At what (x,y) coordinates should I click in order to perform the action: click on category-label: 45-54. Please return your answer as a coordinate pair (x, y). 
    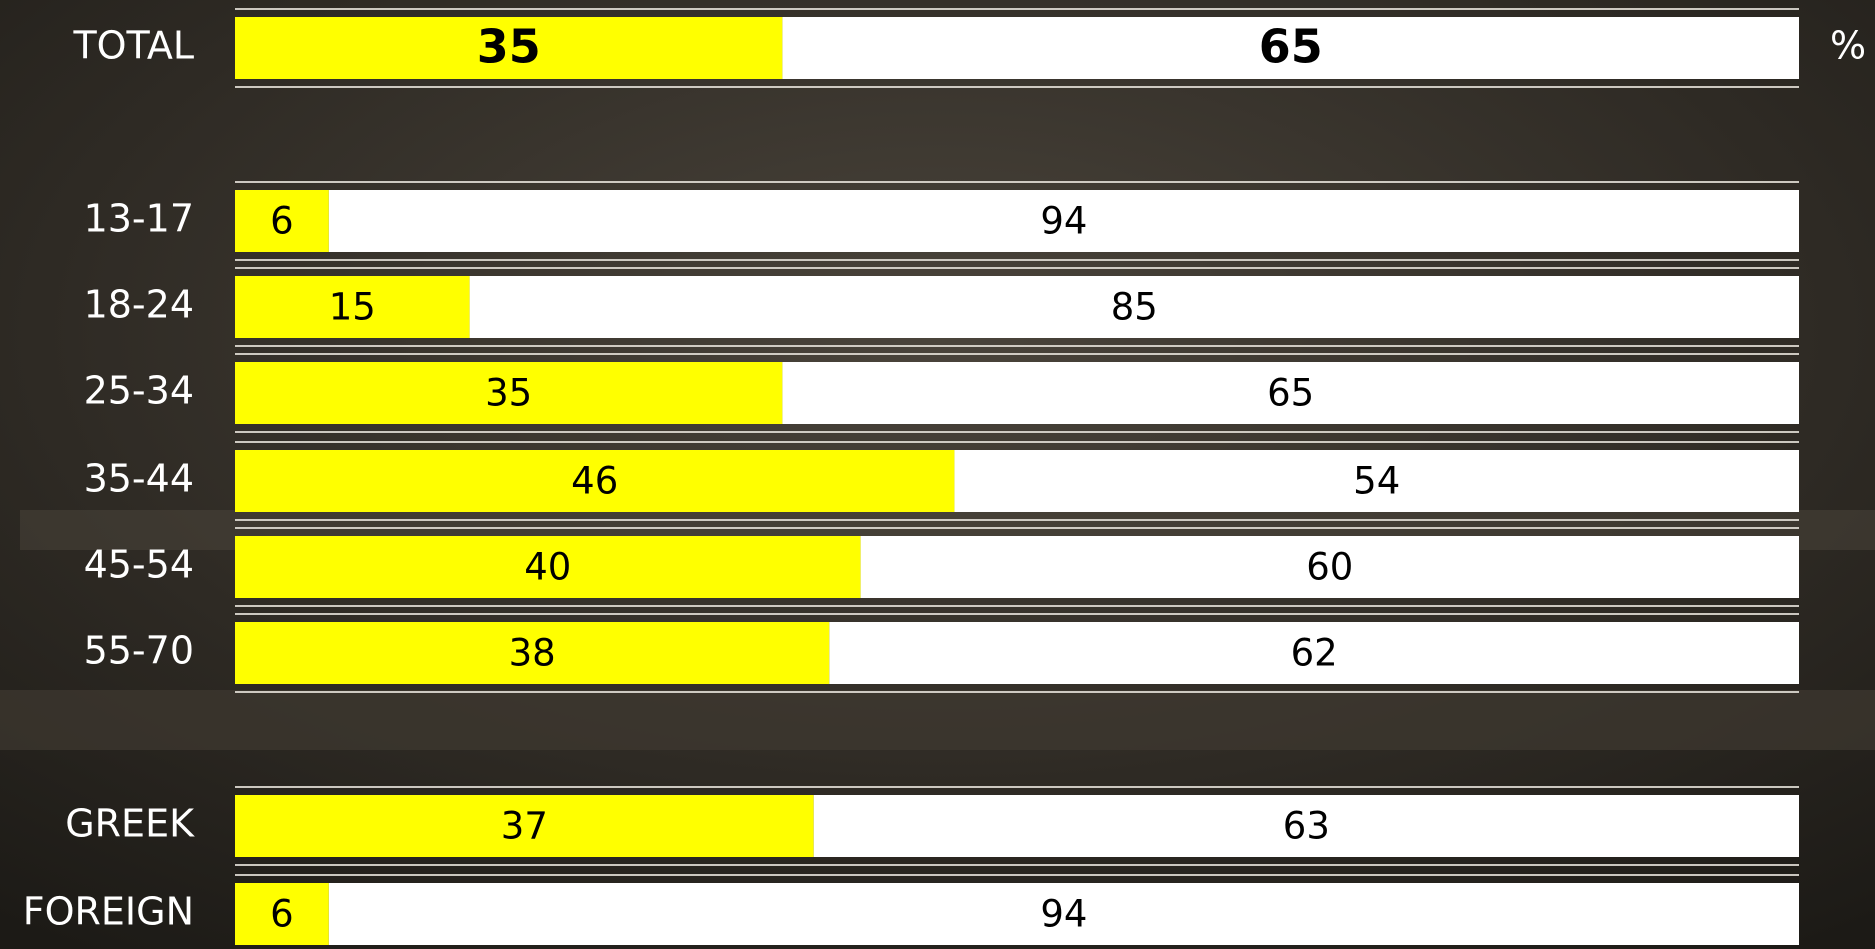
    Looking at the image, I should click on (139, 565).